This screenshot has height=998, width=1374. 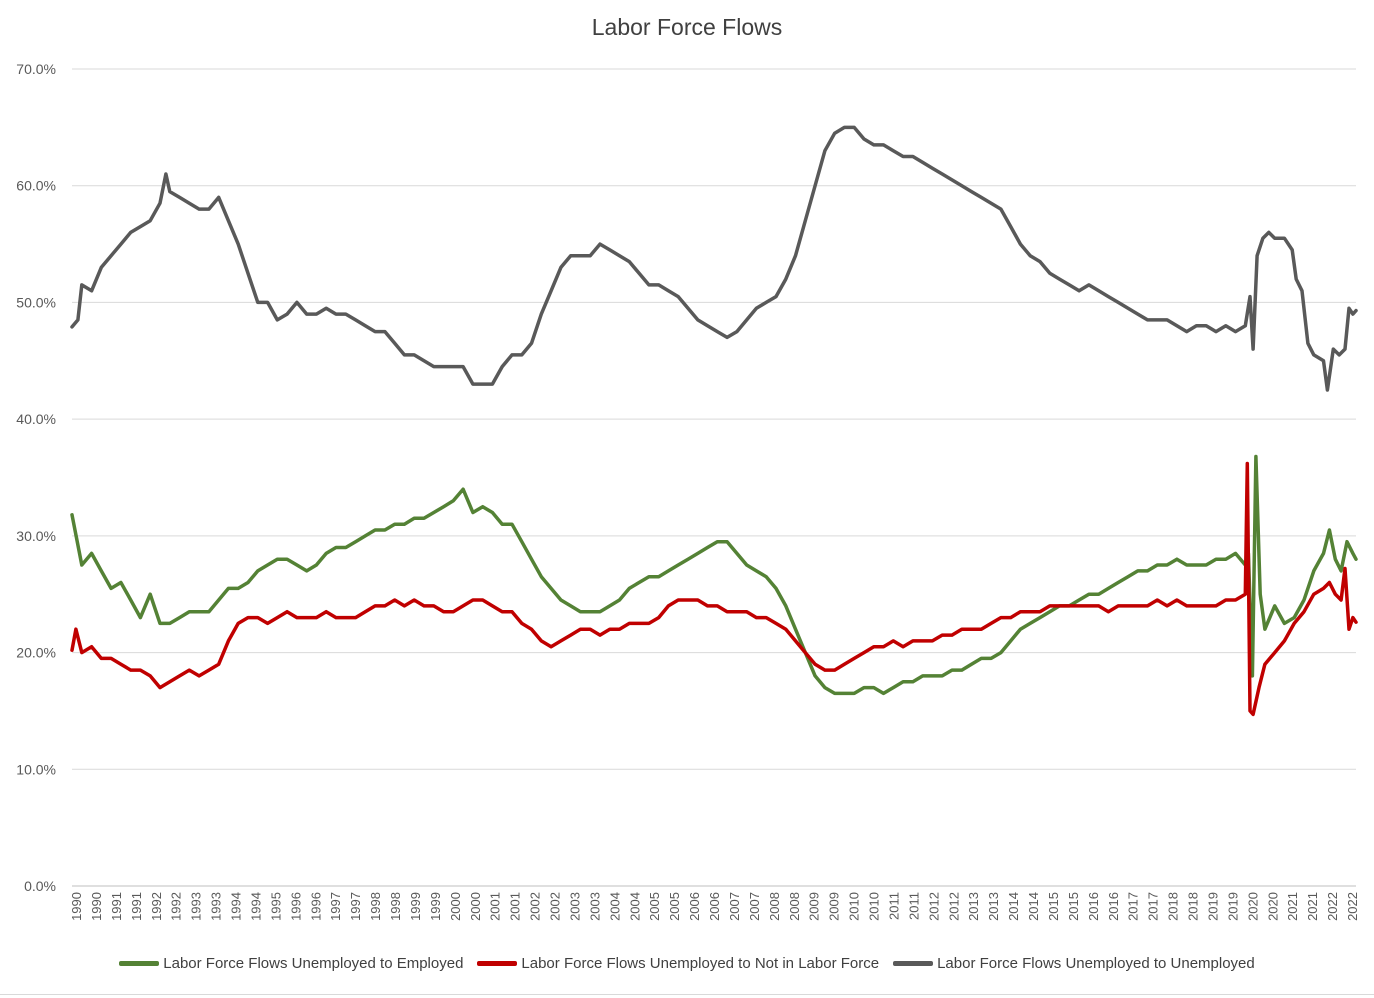 I want to click on legend-swatch-not-in-labor-force, so click(x=497, y=963).